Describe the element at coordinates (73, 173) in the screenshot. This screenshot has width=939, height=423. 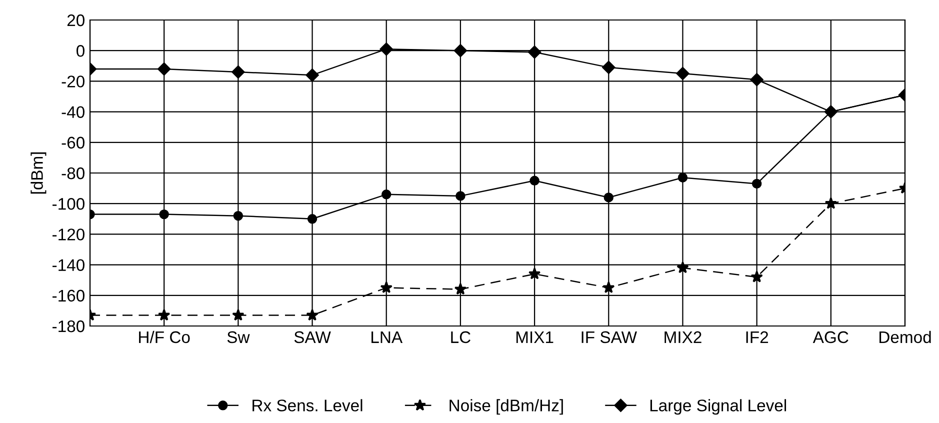
I see `y-tick-label: -80` at that location.